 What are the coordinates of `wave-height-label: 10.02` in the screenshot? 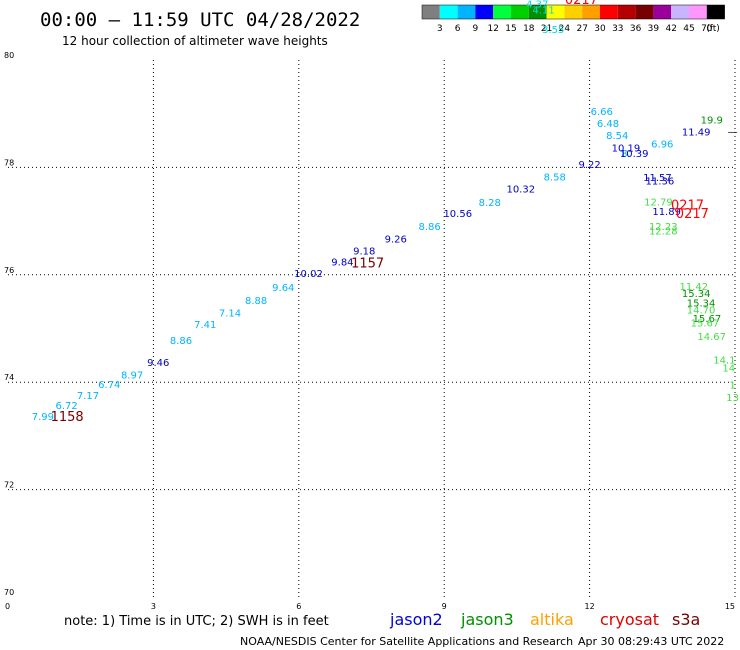 It's located at (308, 274).